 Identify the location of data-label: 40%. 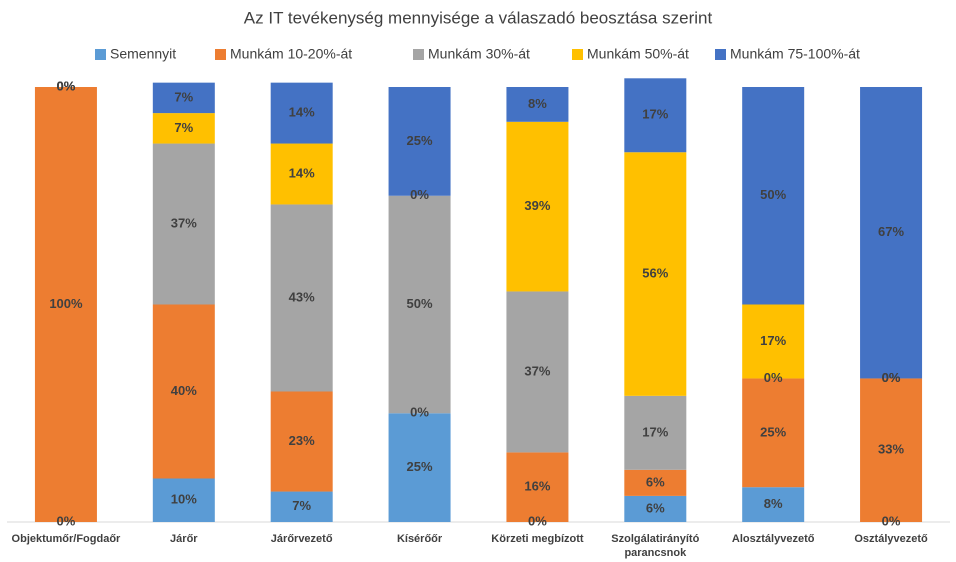
(184, 390).